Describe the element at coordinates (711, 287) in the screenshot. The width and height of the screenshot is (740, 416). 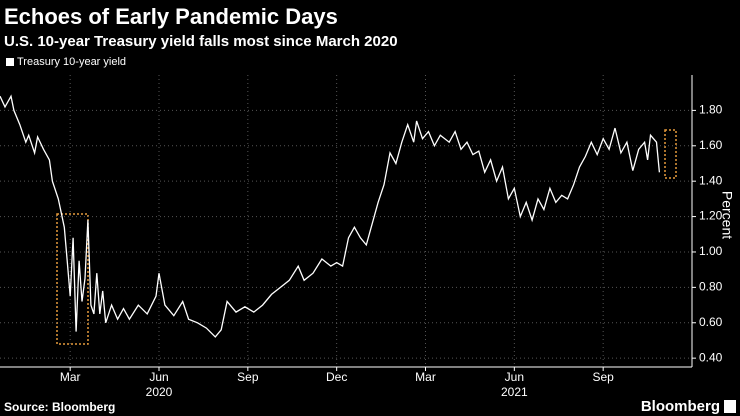
I see `y-tick-label: 0.80` at that location.